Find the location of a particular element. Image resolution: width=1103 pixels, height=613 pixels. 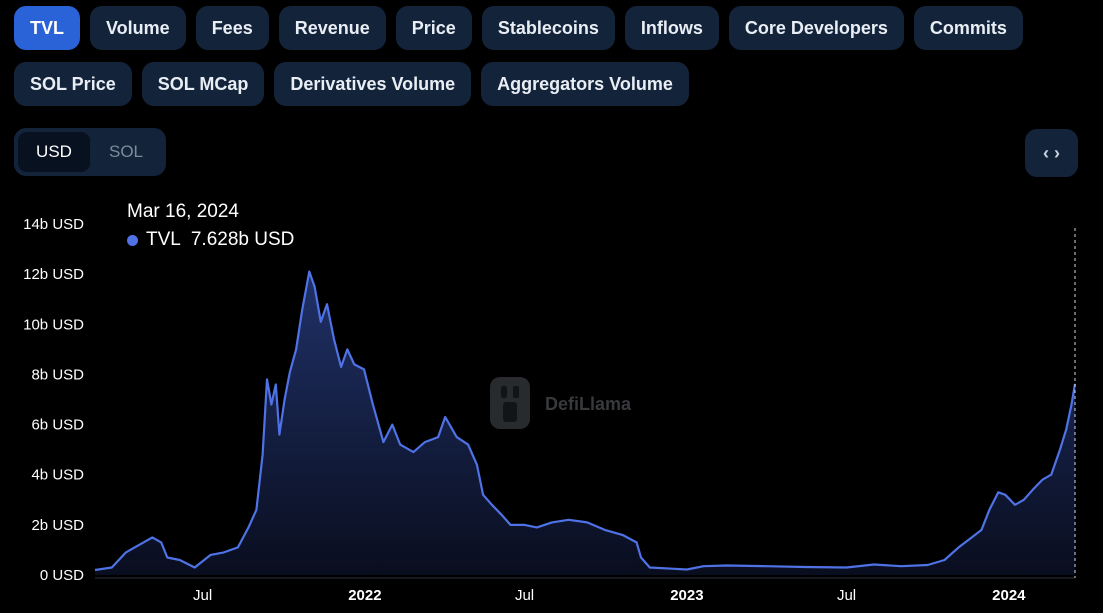

x-axis: Jul 2022 Jul 2023 Jul 2024 is located at coordinates (609, 595).